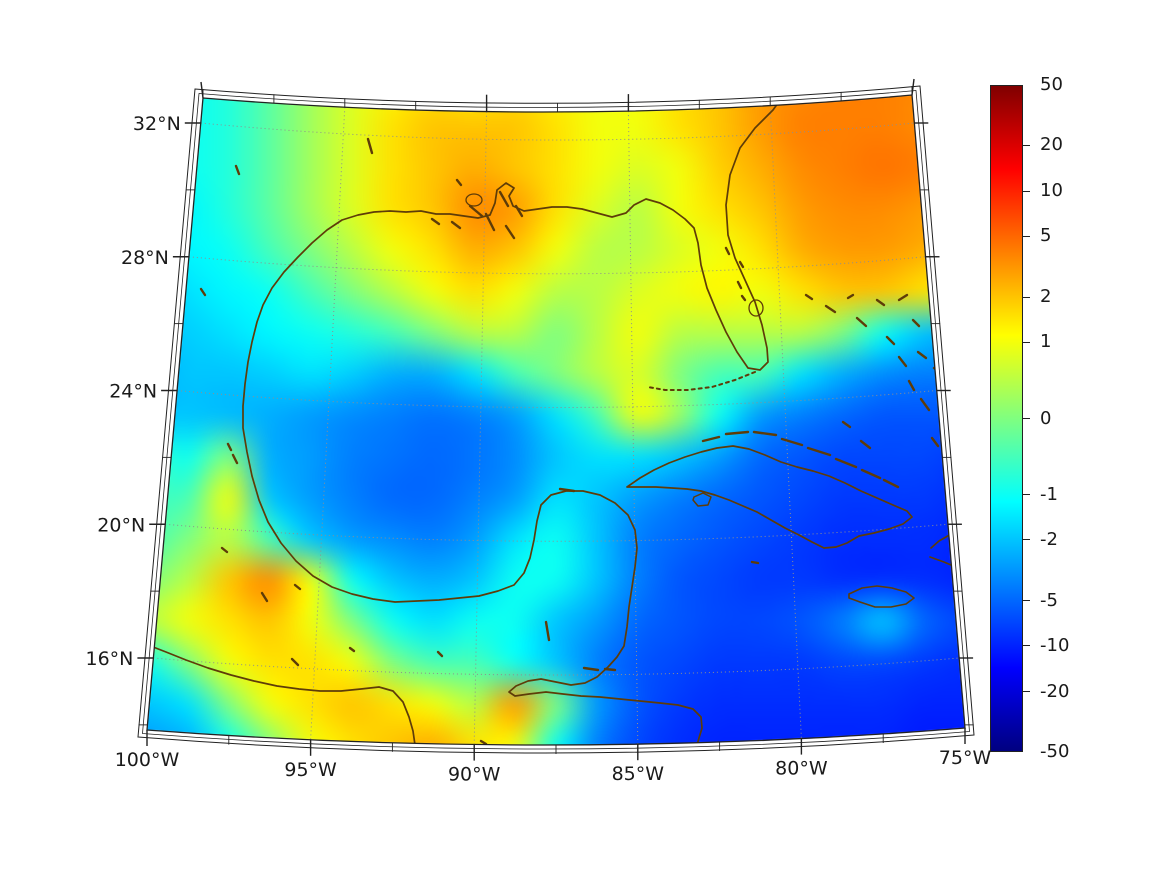  What do you see at coordinates (756, 308) in the screenshot?
I see `lake-okeechobee` at bounding box center [756, 308].